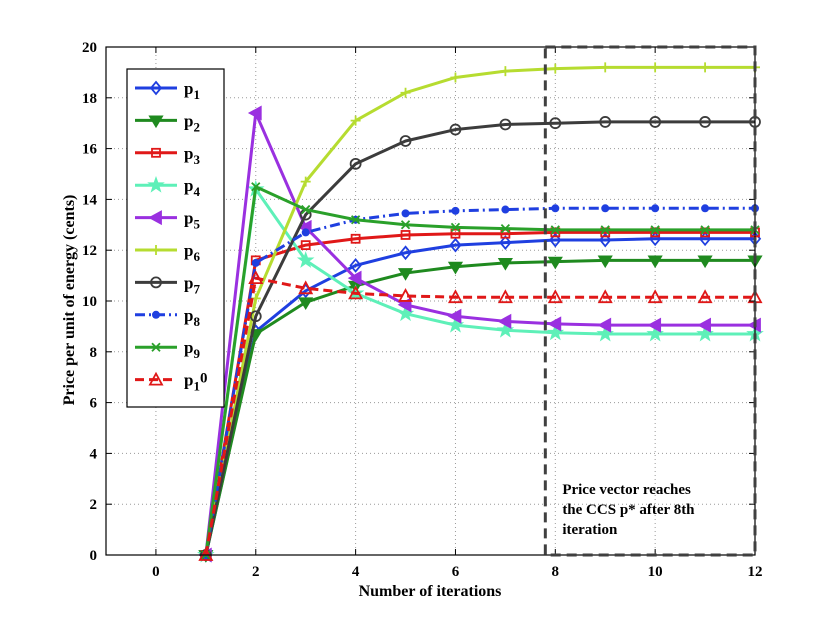 The width and height of the screenshot is (830, 623). What do you see at coordinates (167, 90) in the screenshot?
I see `legend-item-1: p1` at bounding box center [167, 90].